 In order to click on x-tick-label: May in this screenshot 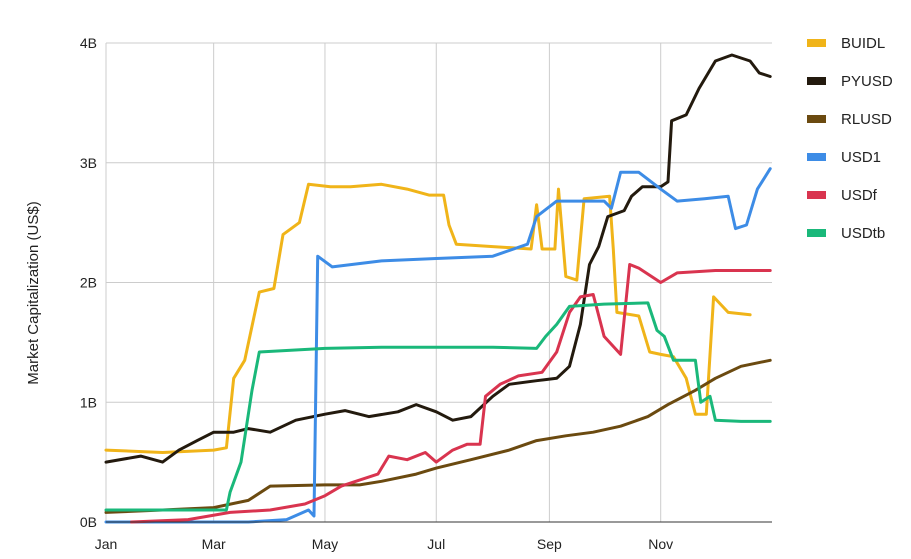, I will do `click(325, 544)`.